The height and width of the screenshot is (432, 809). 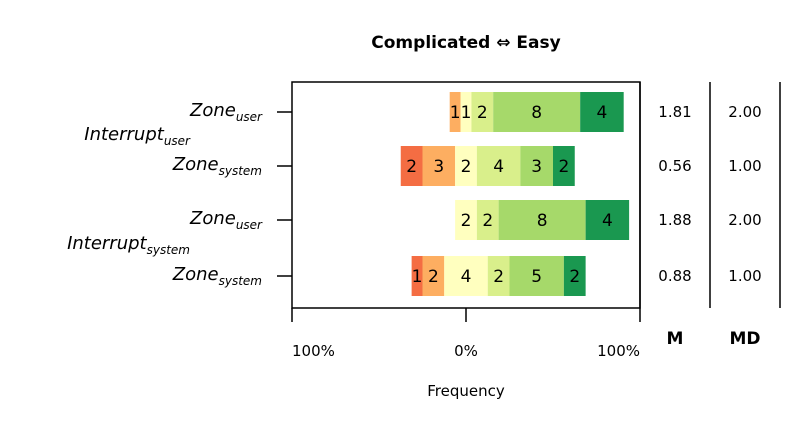 What do you see at coordinates (674, 276) in the screenshot?
I see `mean-value: 0.88` at bounding box center [674, 276].